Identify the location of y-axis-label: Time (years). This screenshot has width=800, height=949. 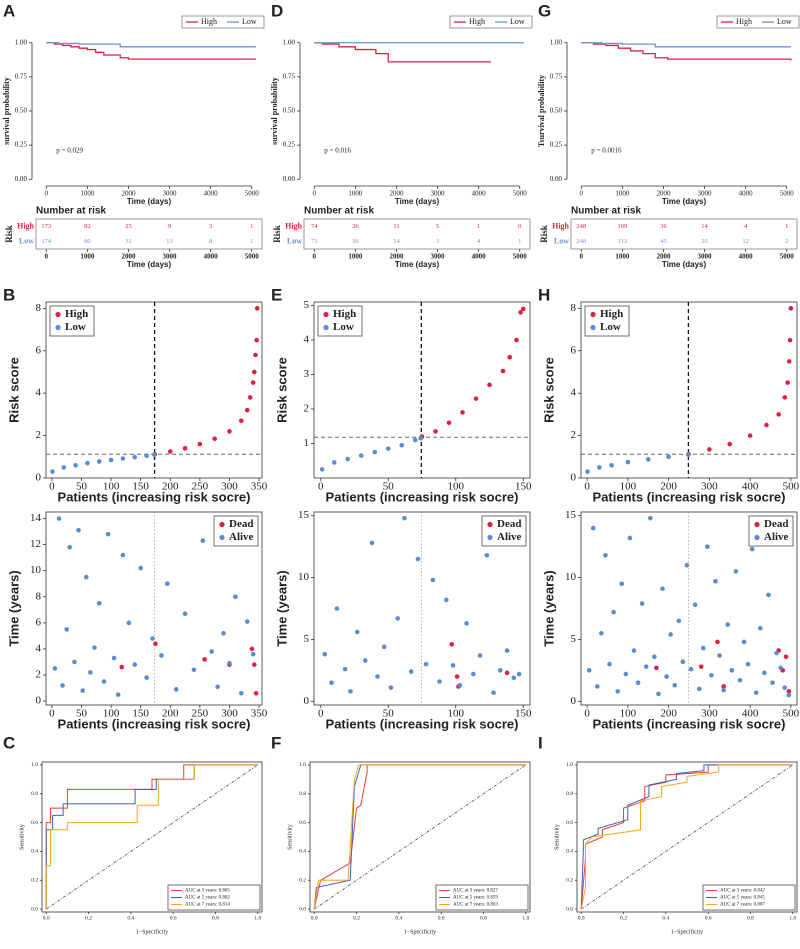
(548, 608).